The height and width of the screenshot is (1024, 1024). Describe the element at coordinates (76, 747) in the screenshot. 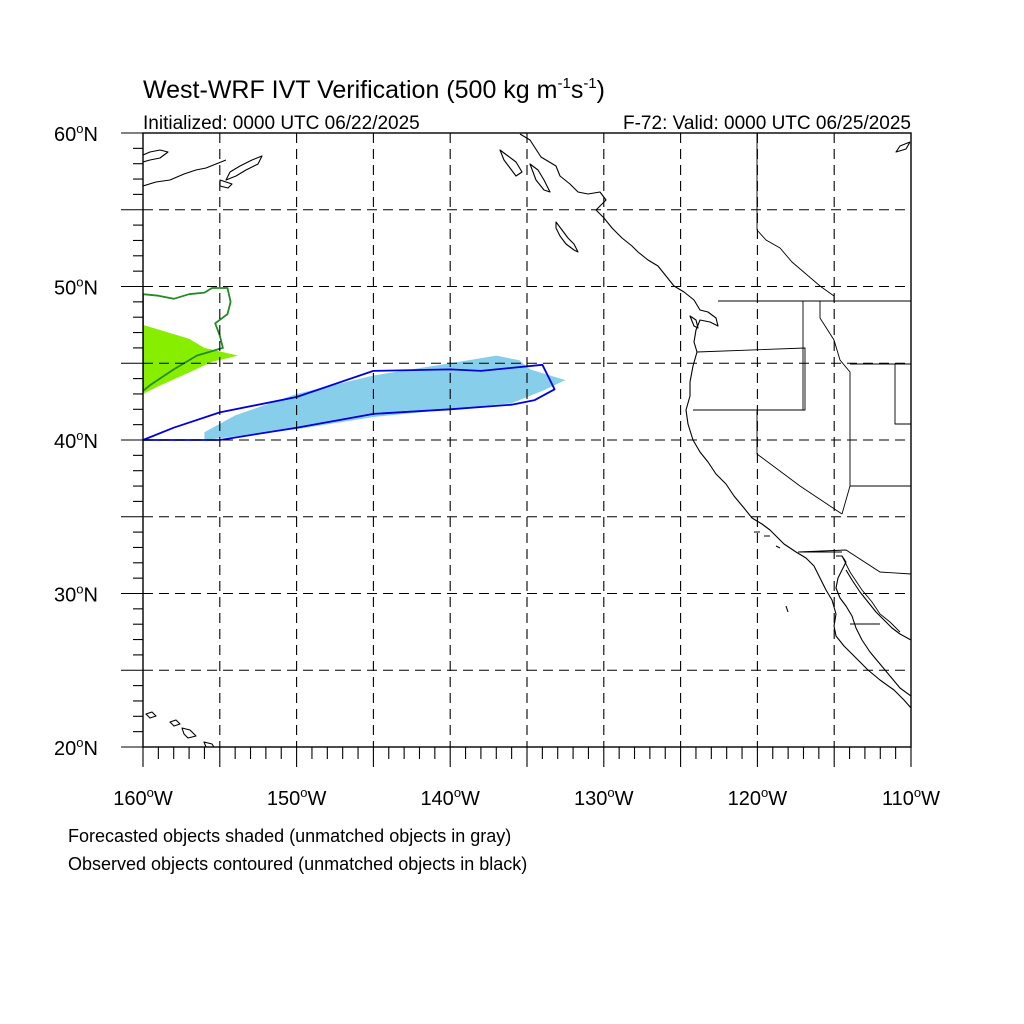

I see `lat-label: 20oN` at that location.